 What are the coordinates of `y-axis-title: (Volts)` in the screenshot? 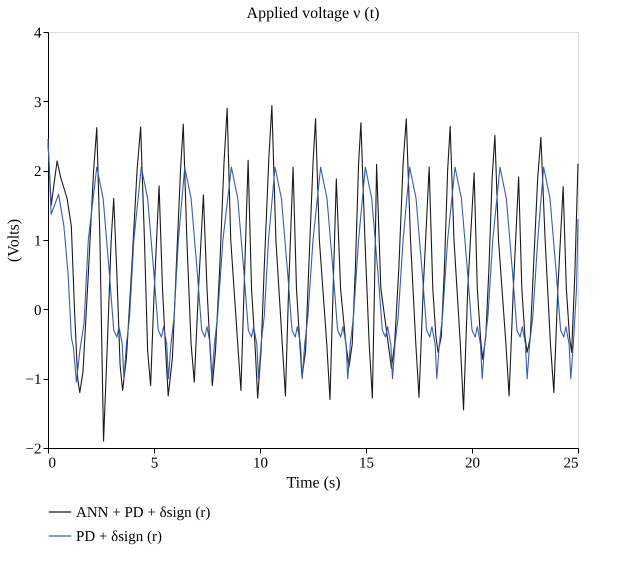 It's located at (14, 240).